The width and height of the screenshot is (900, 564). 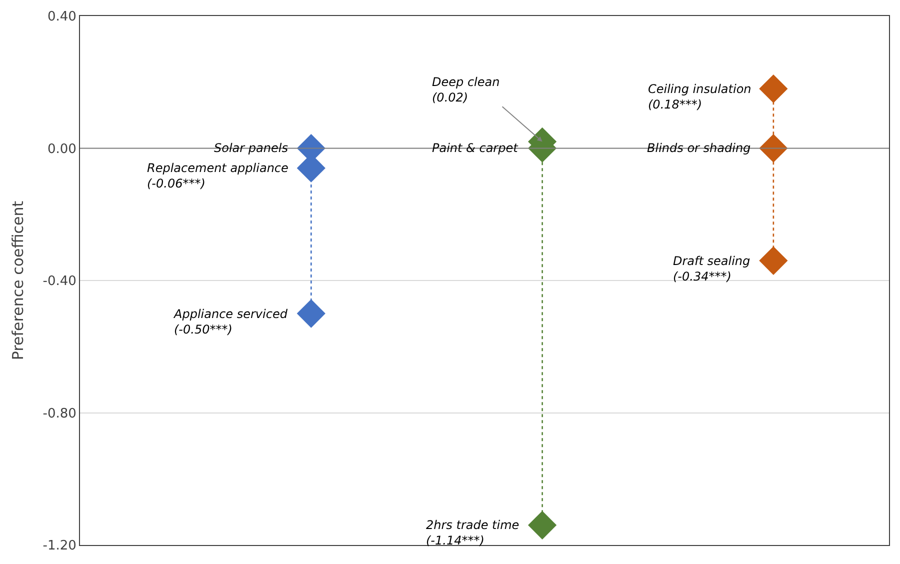 I want to click on annotation: Ceiling insulation (0.18***), so click(x=700, y=97).